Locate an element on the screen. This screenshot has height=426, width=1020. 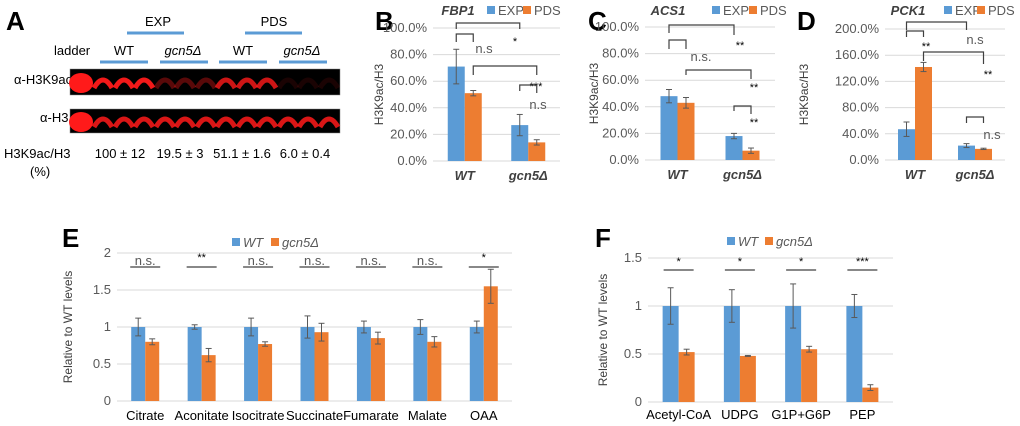
significance-label: * is located at coordinates (678, 262).